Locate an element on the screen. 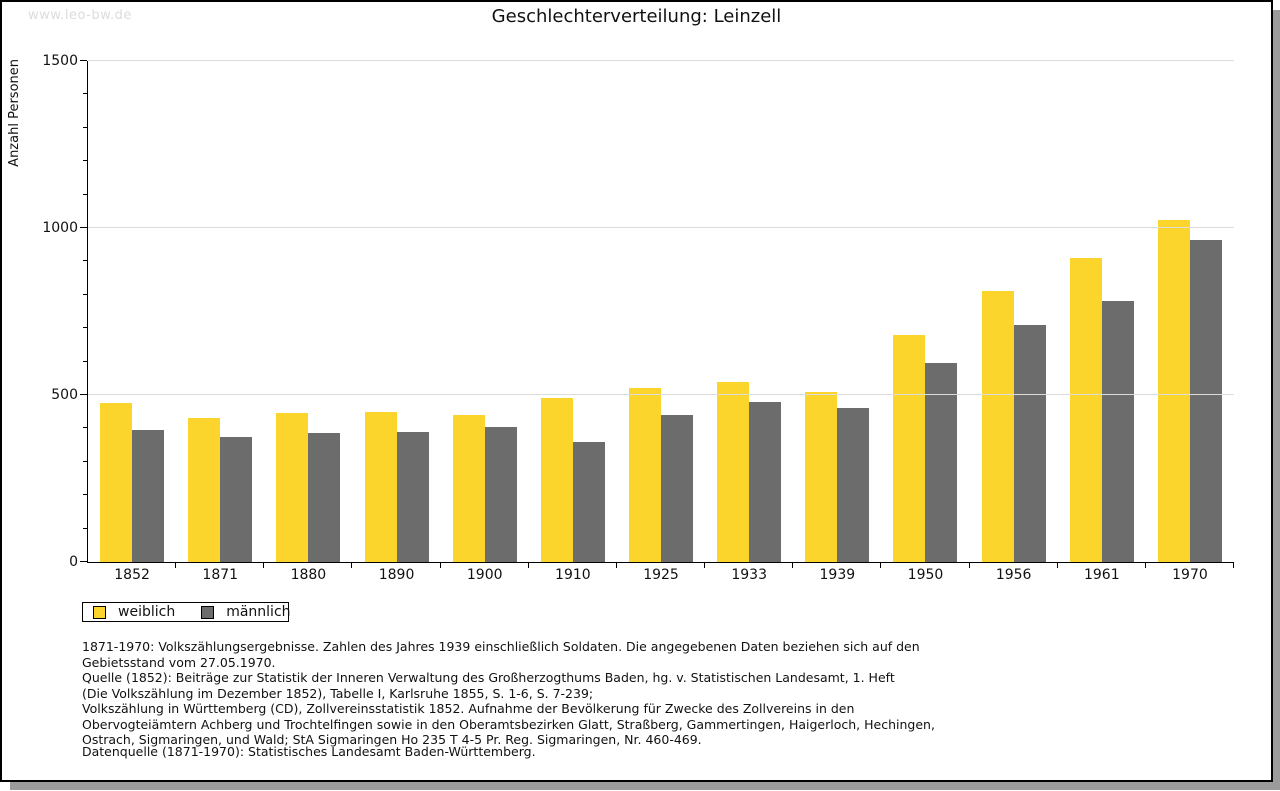 The width and height of the screenshot is (1280, 791). x-axis-label: 1910 is located at coordinates (573, 575).